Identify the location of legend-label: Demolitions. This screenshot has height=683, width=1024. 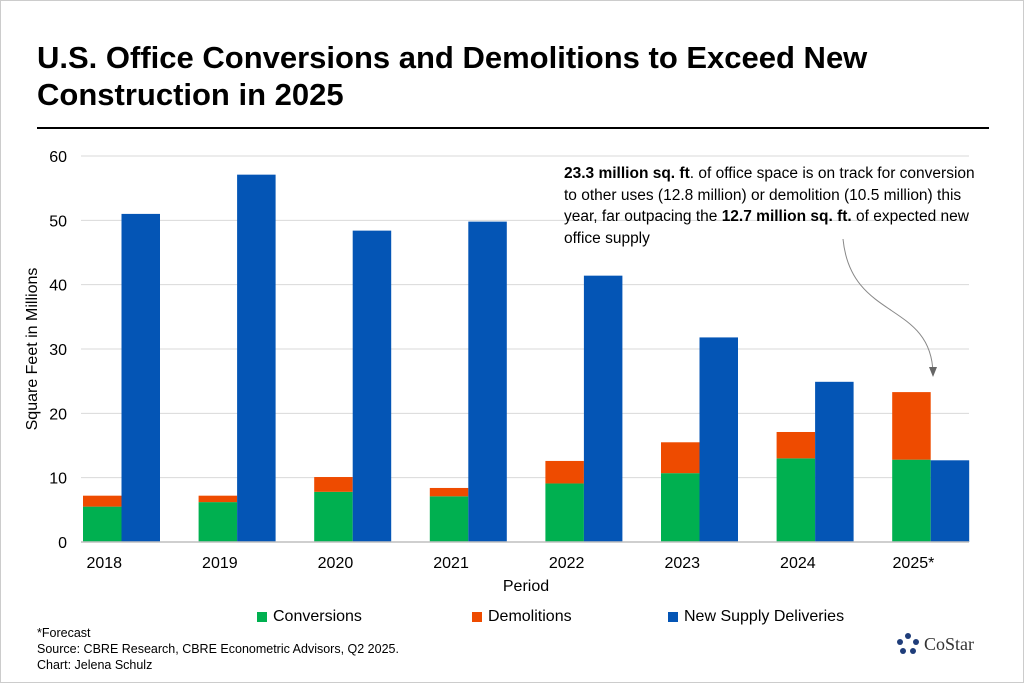
(530, 616).